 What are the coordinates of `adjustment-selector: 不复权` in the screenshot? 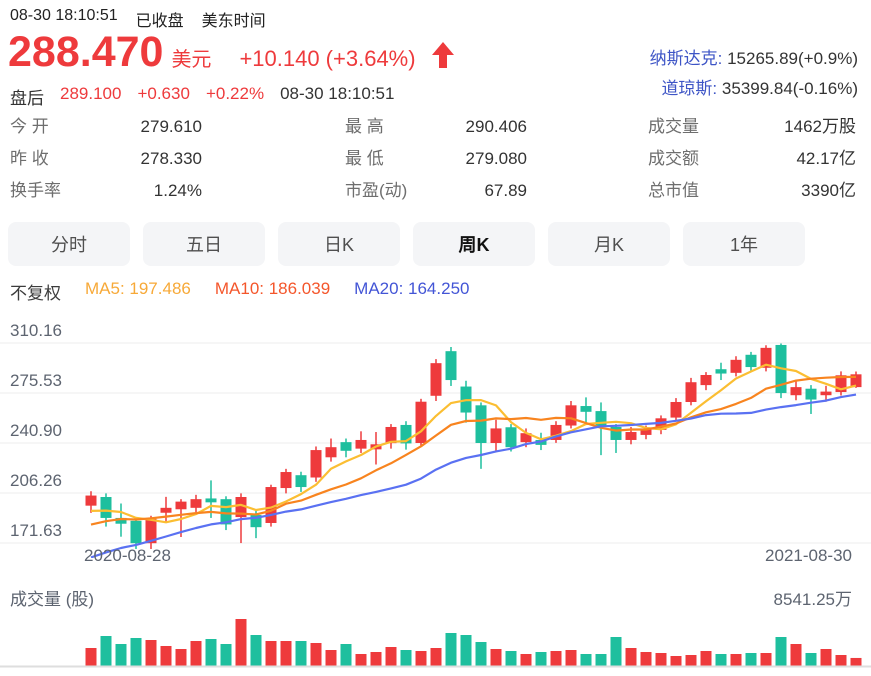 It's located at (35, 293).